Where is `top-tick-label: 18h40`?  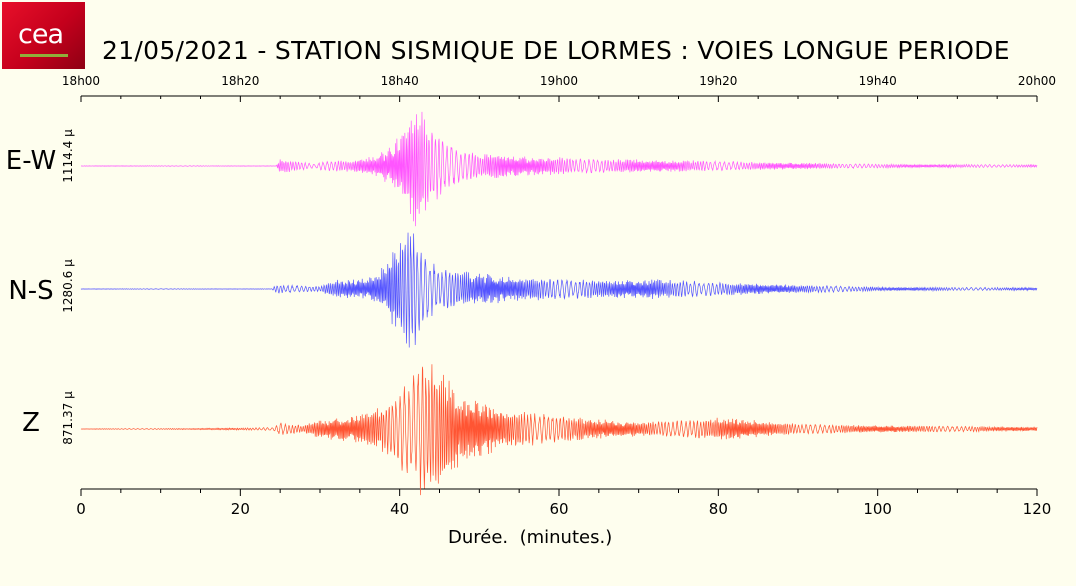 top-tick-label: 18h40 is located at coordinates (400, 81).